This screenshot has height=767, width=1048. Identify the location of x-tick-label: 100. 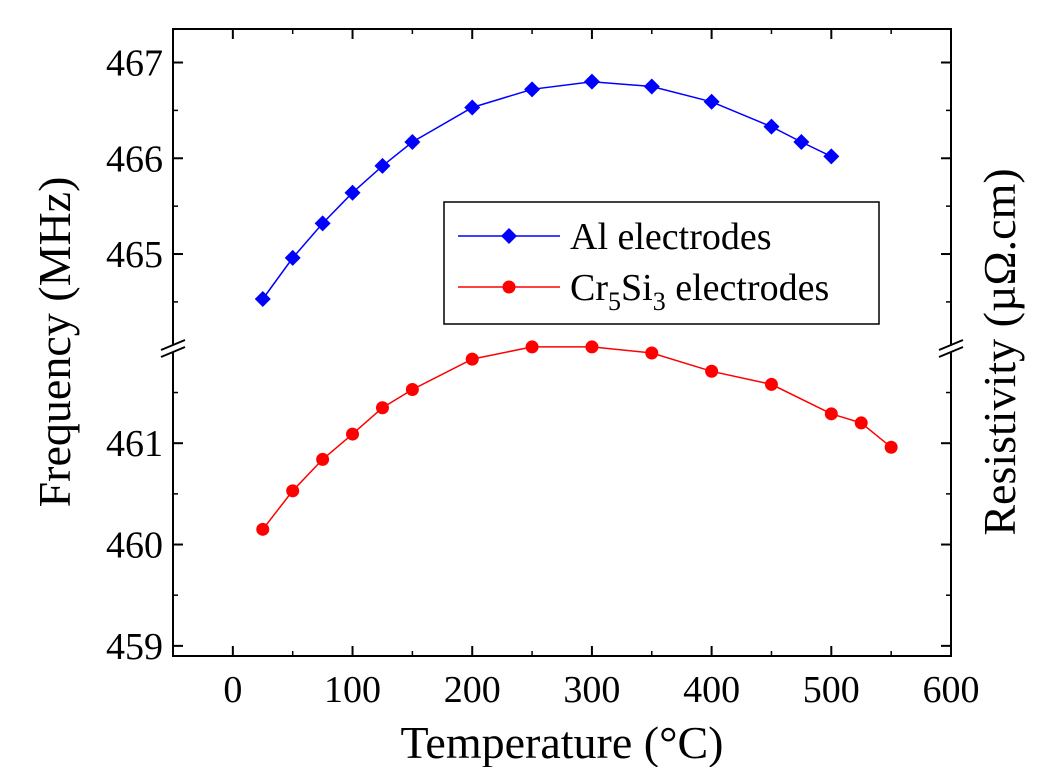
(352, 690).